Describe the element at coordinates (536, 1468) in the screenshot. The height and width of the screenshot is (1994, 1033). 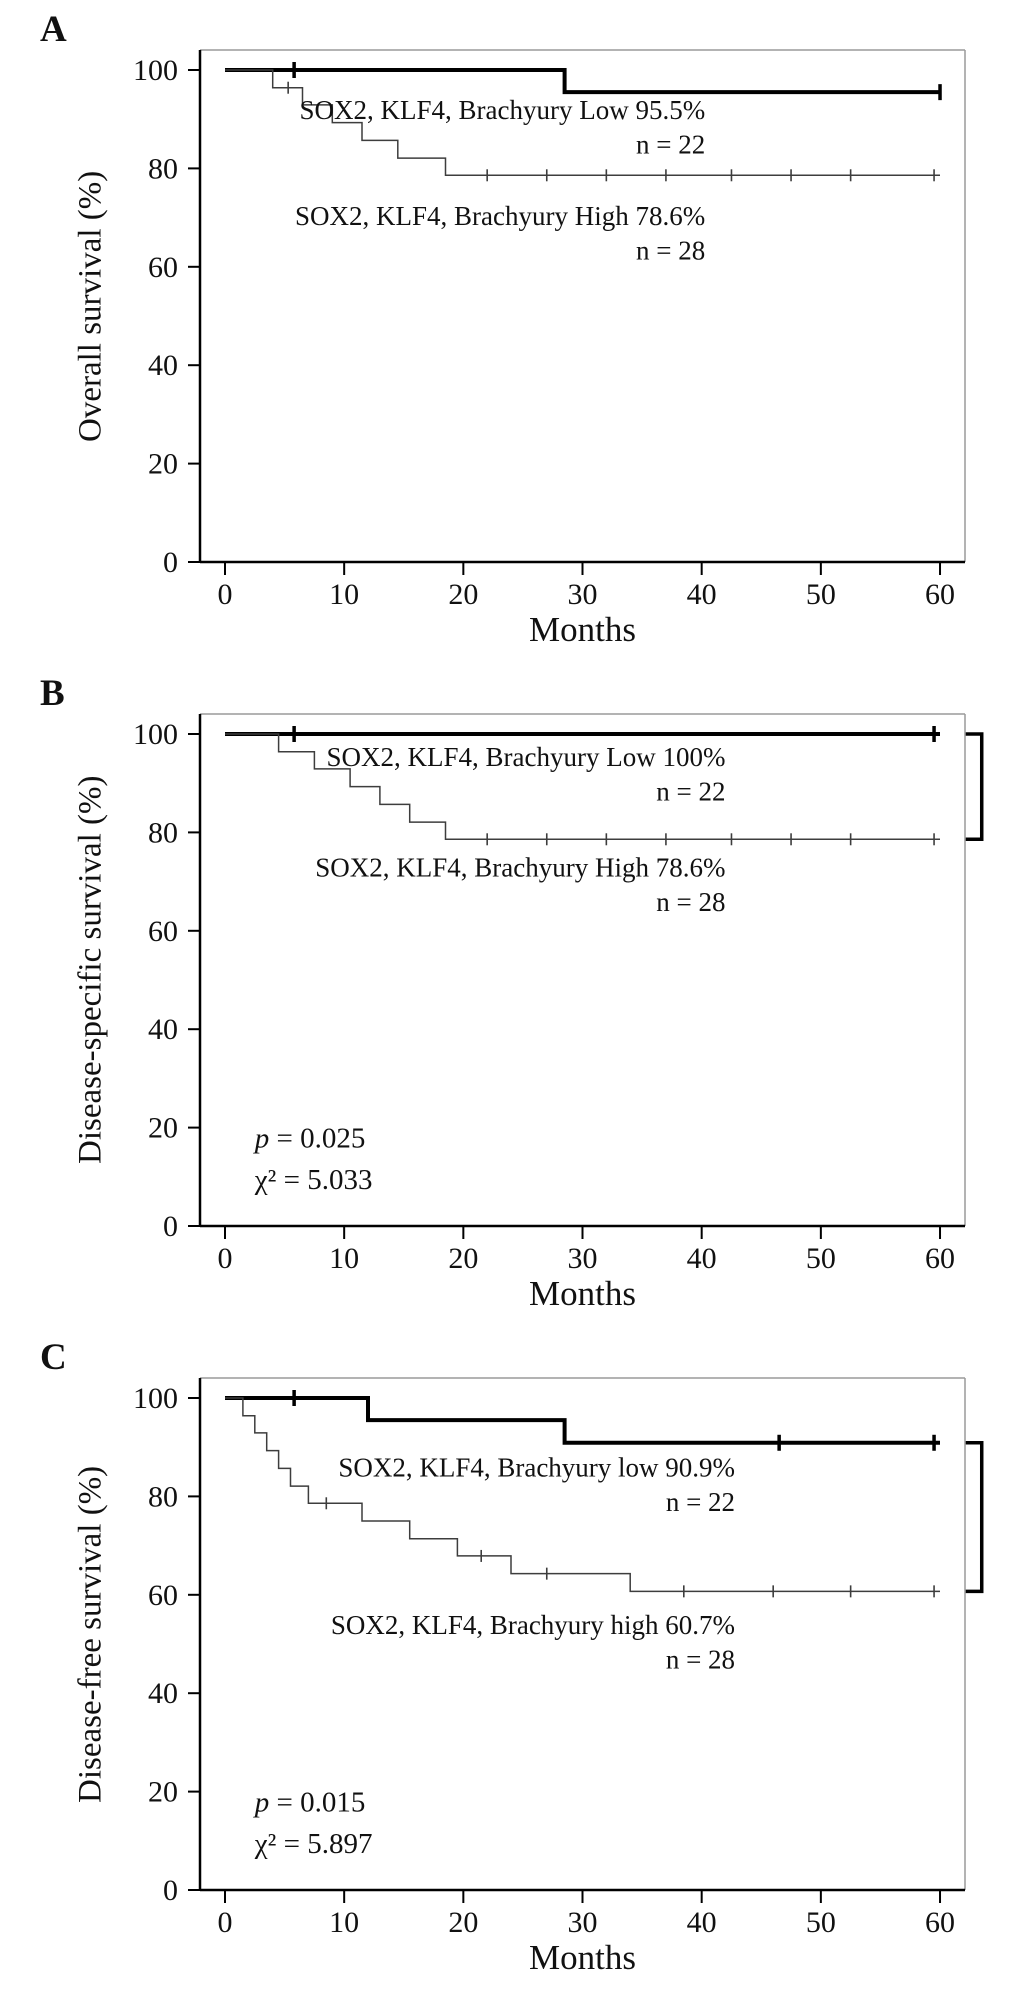
I see `curve-annotation: SOX2, KLF4, Brachyury low 90.9%` at that location.